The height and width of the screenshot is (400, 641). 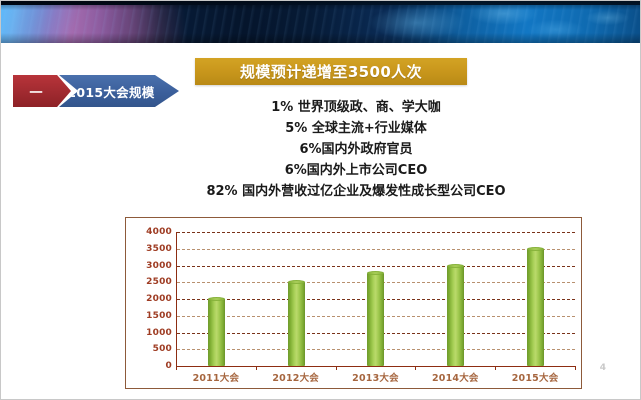 I want to click on header-banner, so click(x=320, y=22).